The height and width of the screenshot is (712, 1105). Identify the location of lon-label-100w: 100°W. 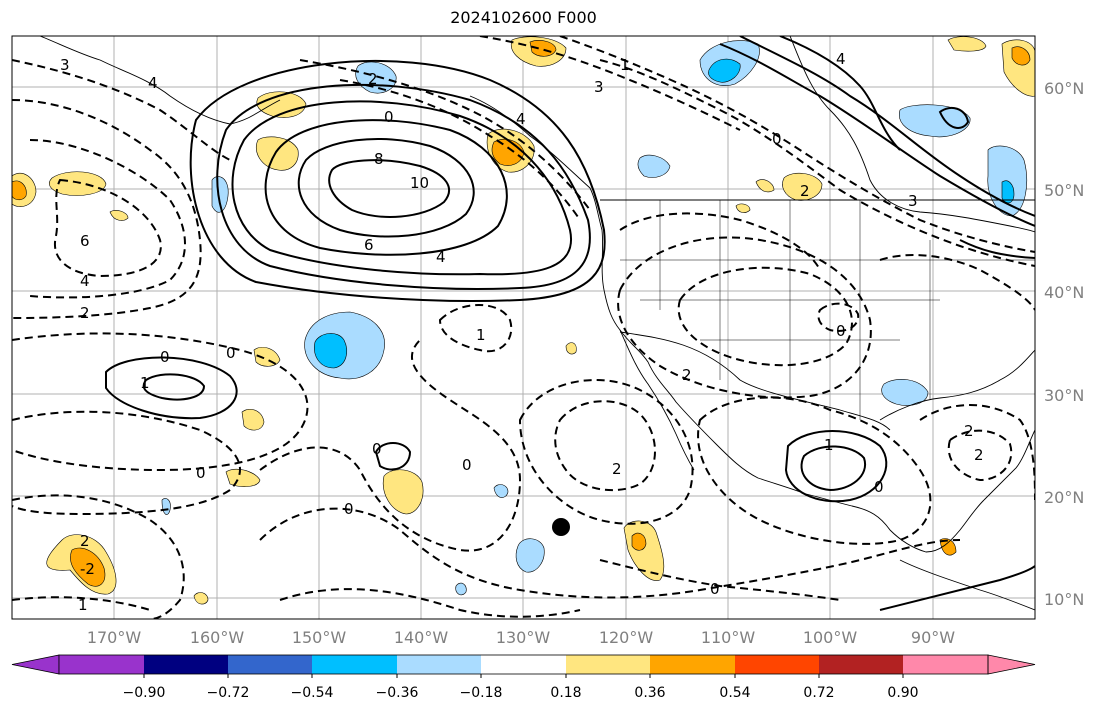
(830, 637).